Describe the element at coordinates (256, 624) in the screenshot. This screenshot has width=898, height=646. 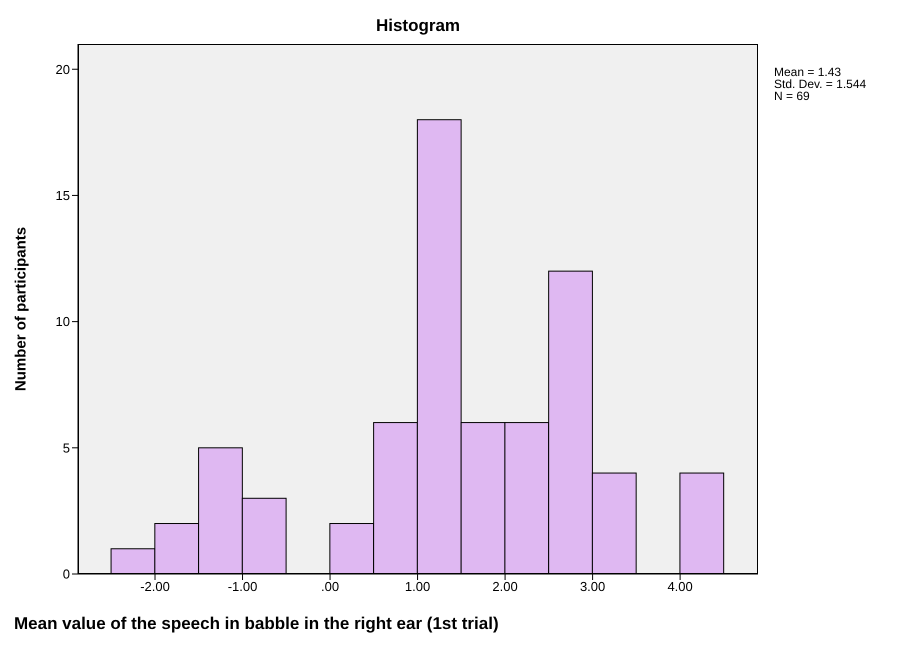
I see `x-axis-title: Mean value of the speech in babble in the right ear (1st trial)` at that location.